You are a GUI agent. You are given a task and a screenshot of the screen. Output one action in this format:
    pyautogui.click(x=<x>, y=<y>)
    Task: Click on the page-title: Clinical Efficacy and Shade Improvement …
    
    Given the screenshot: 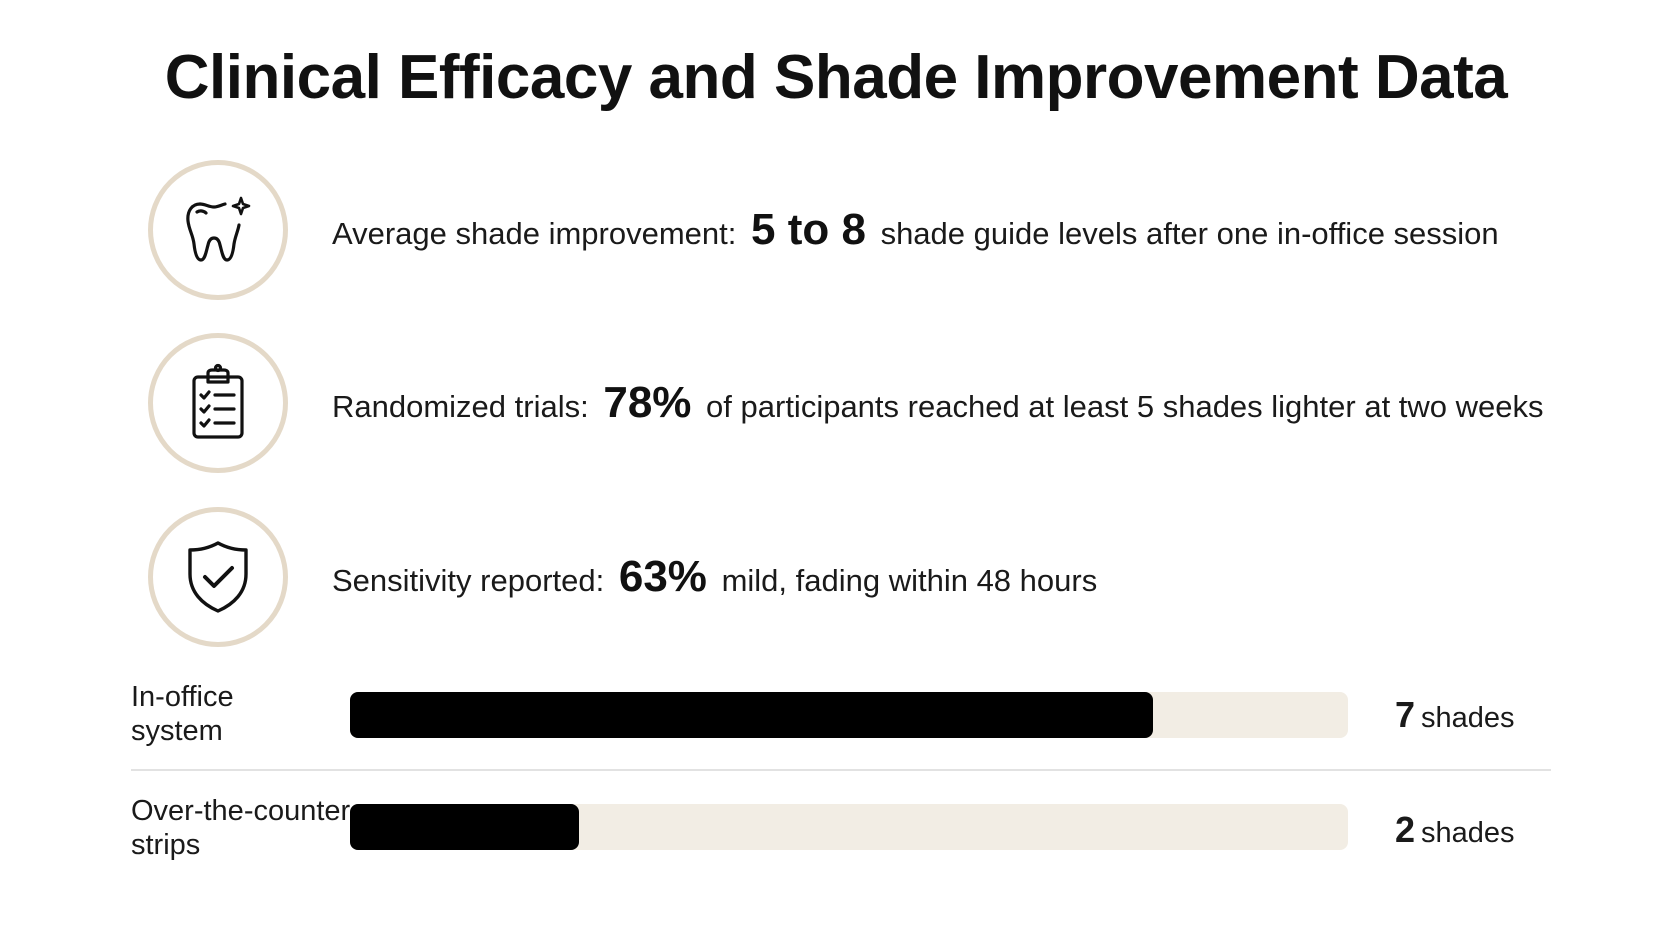 What is the action you would take?
    pyautogui.click(x=836, y=77)
    